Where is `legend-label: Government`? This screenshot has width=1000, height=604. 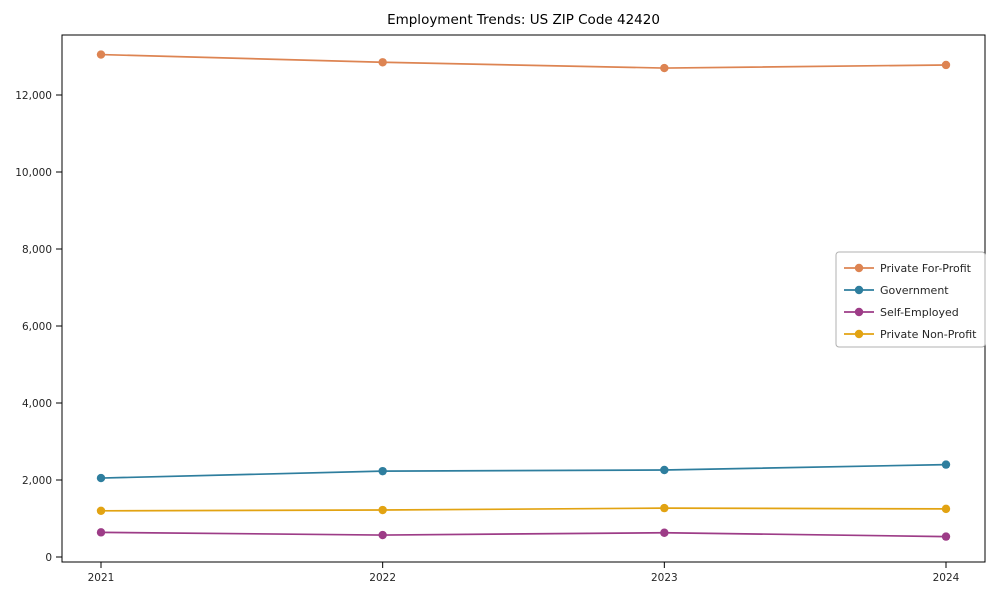
legend-label: Government is located at coordinates (914, 290).